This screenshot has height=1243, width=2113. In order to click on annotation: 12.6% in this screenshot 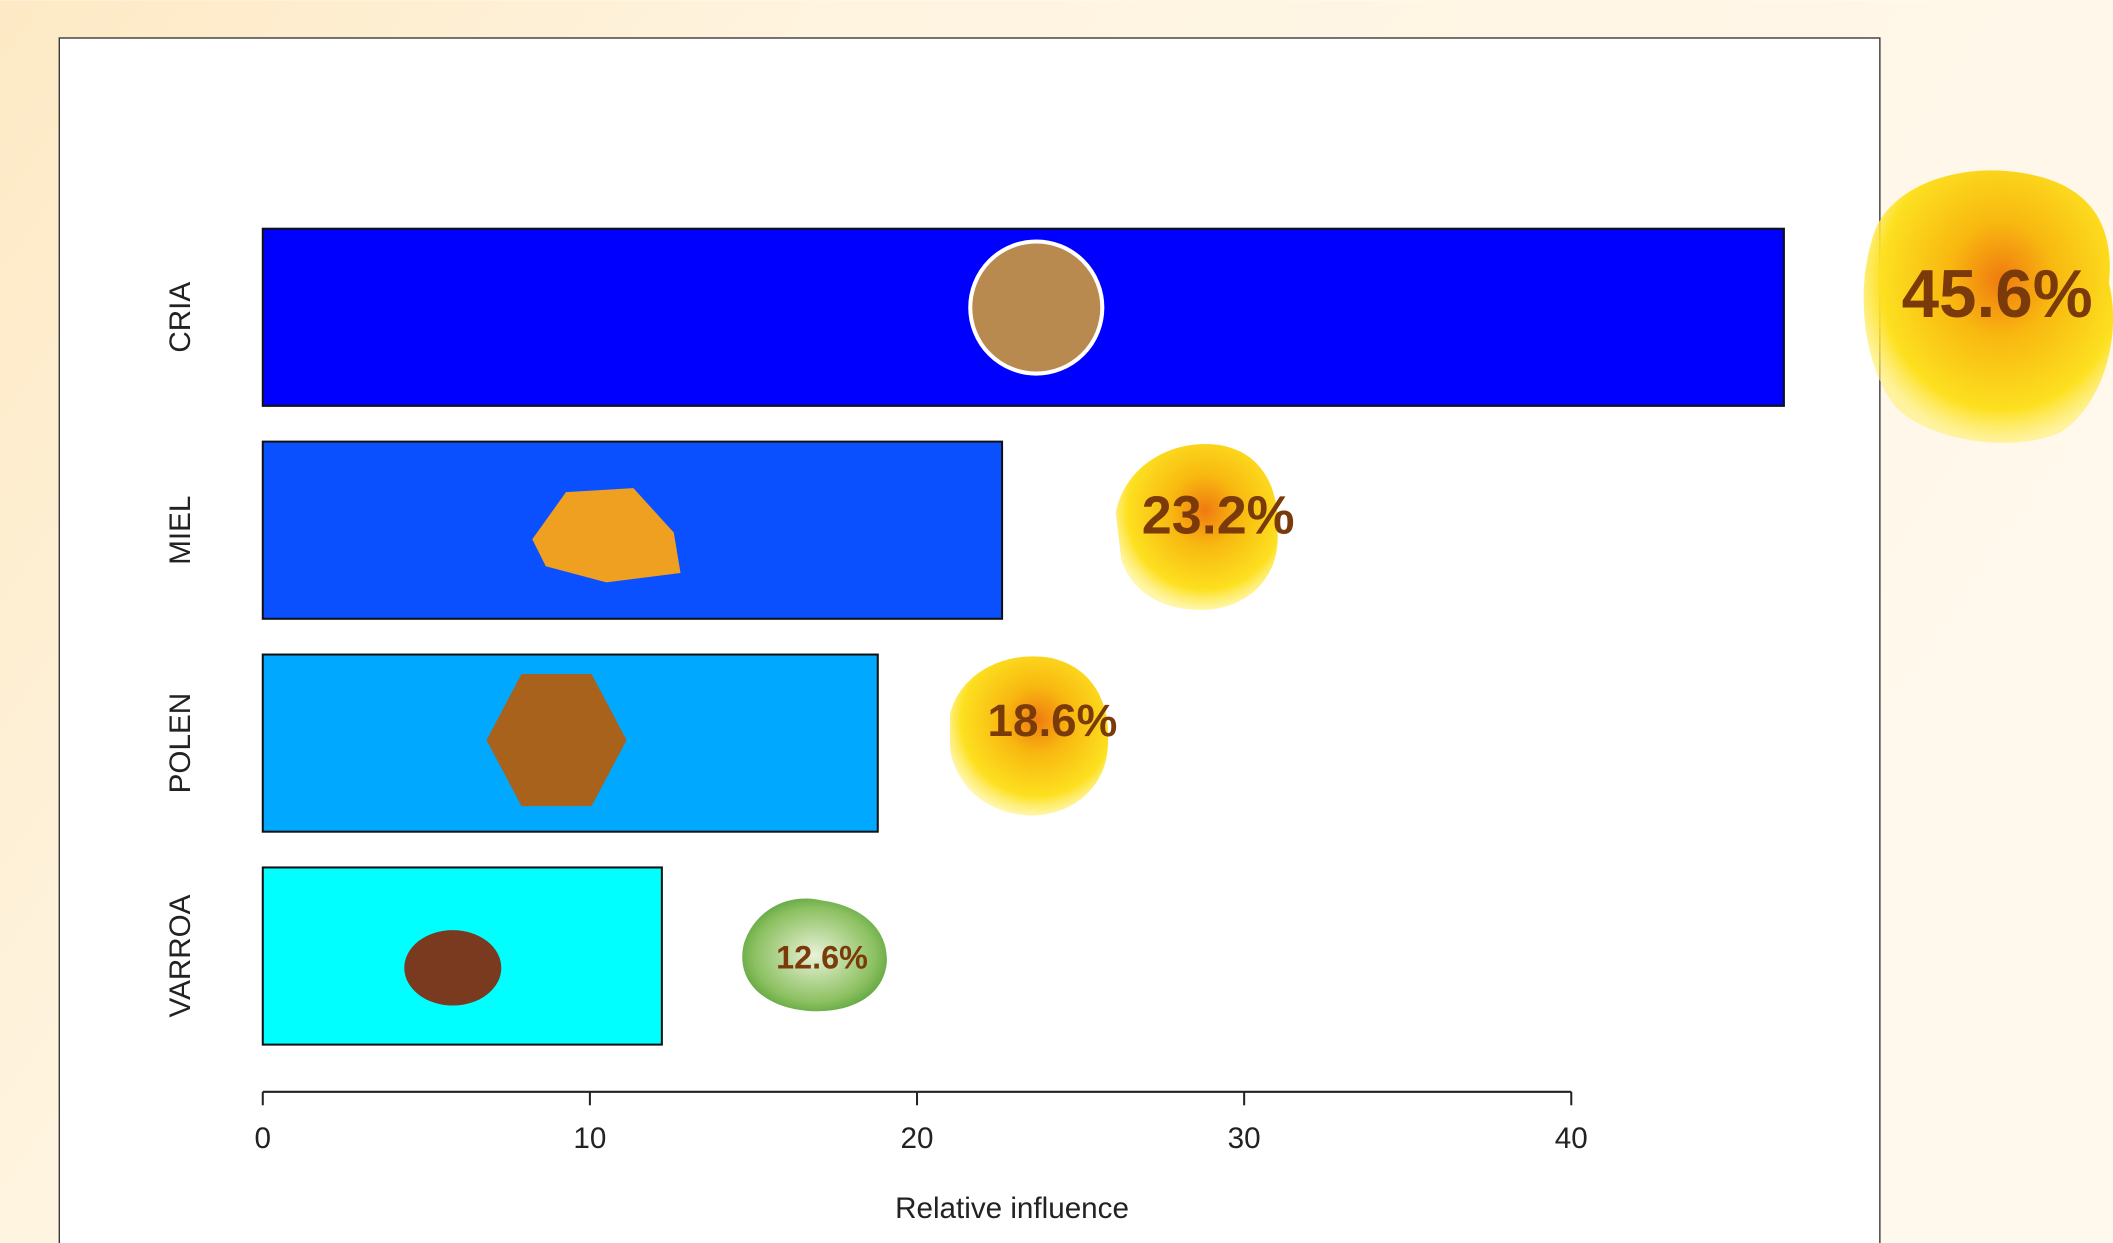, I will do `click(822, 957)`.